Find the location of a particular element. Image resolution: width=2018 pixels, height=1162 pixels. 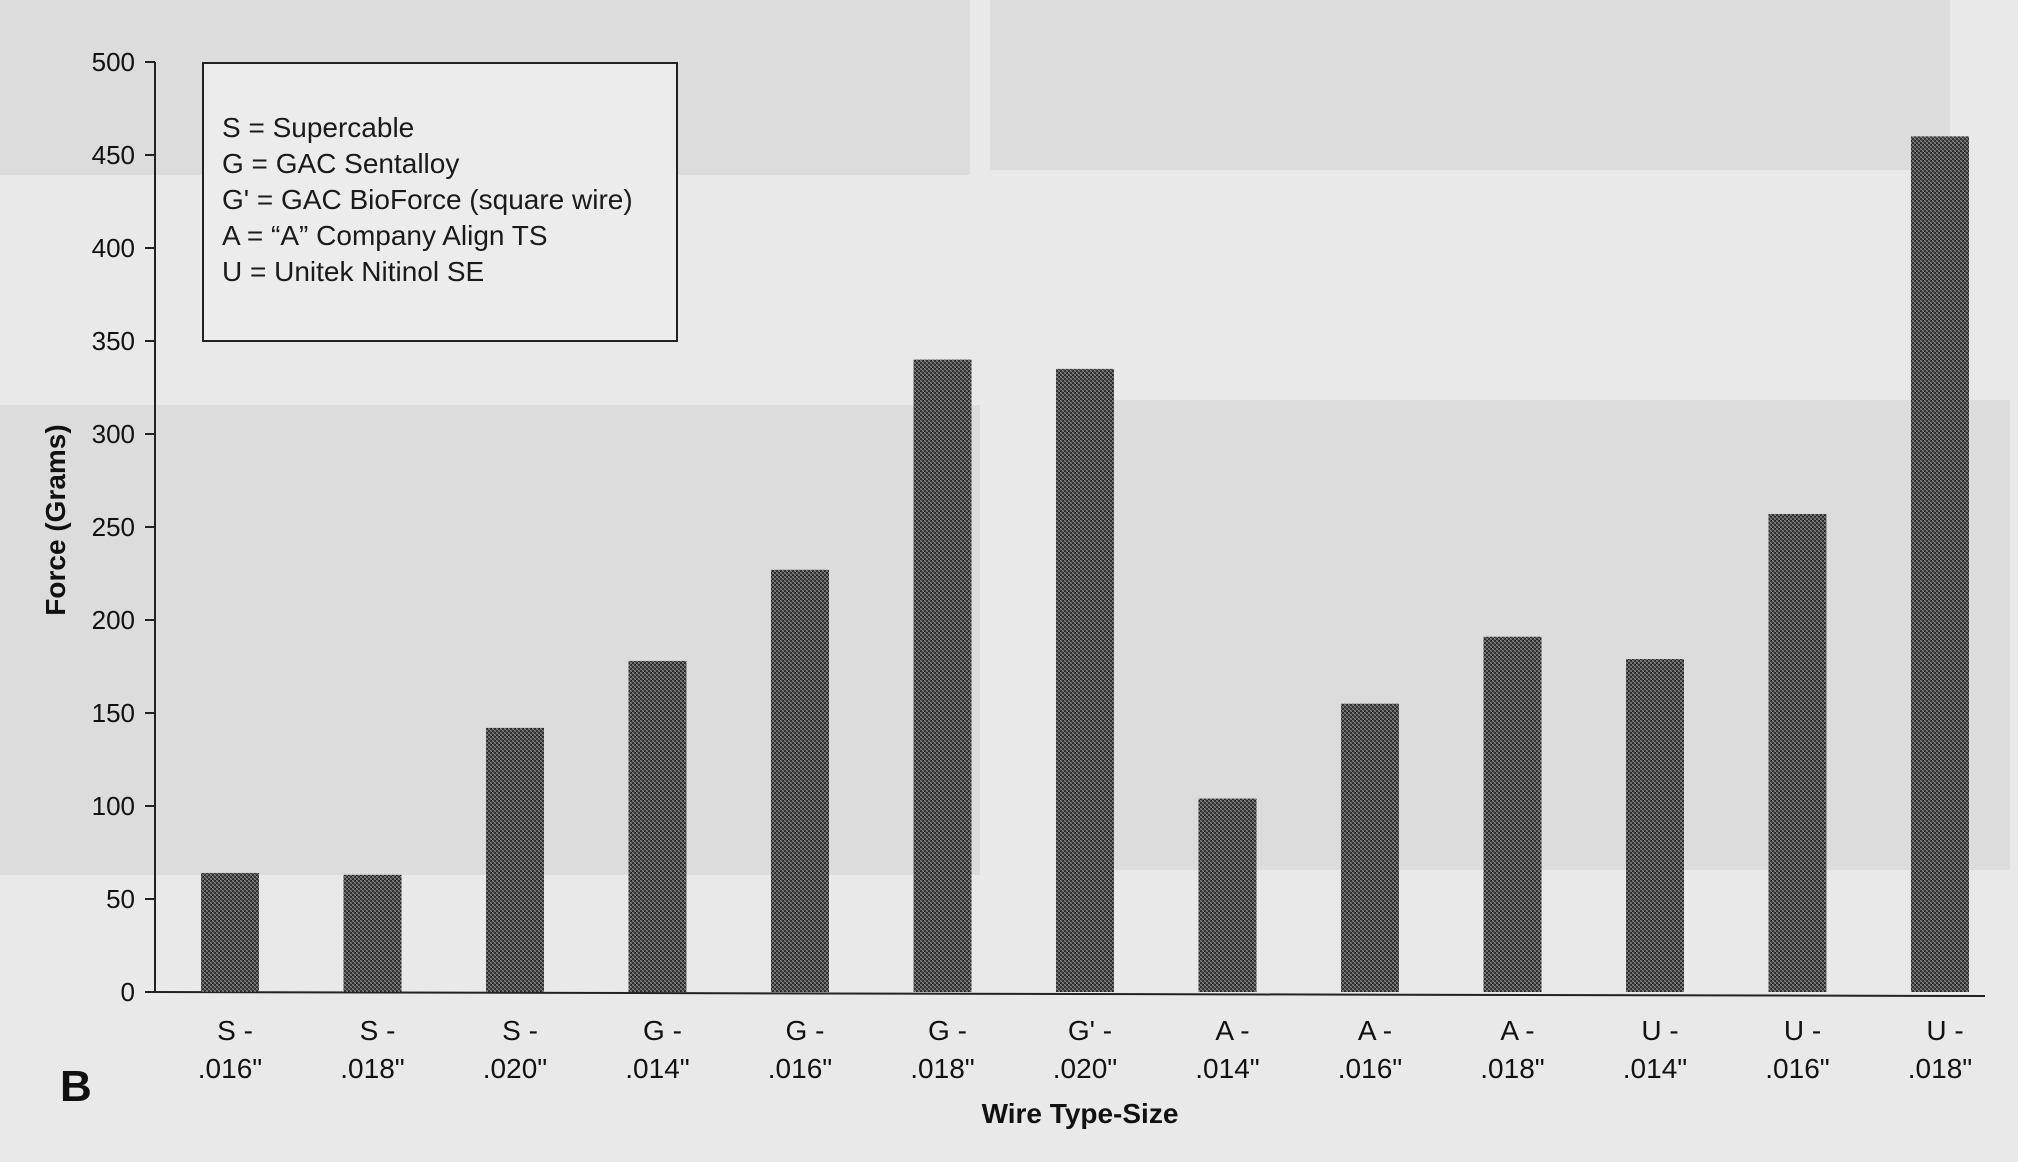

legend-item-nitinol-se: U = Unitek Nitinol SE is located at coordinates (353, 271).